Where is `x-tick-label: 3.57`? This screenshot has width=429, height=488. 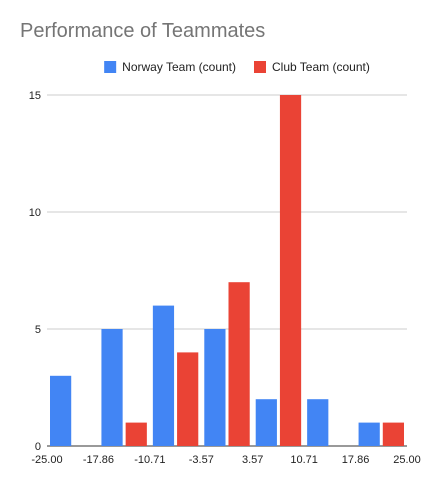 x-tick-label: 3.57 is located at coordinates (252, 460).